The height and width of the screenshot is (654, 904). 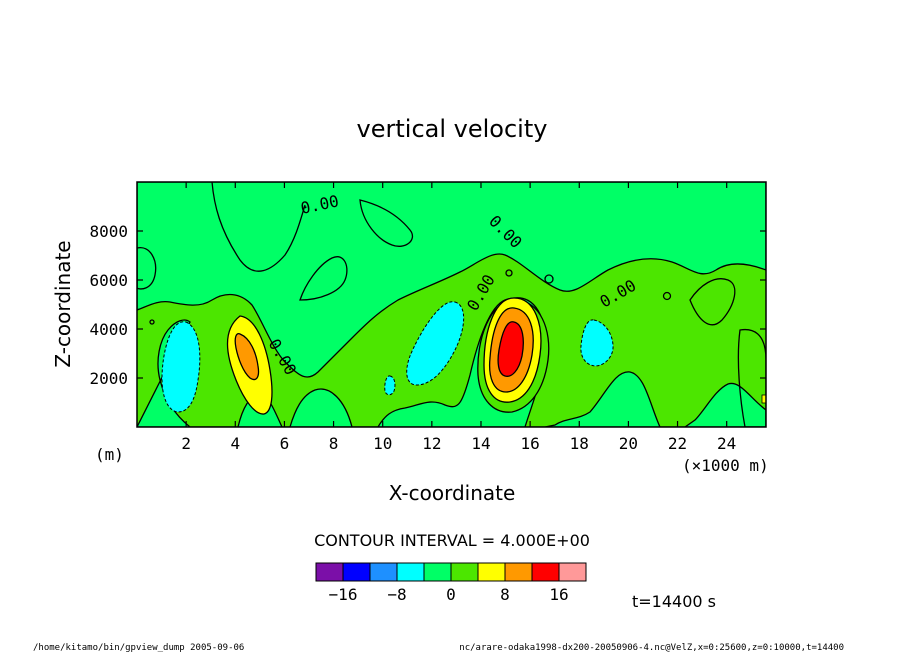 What do you see at coordinates (505, 594) in the screenshot?
I see `colorbar-tick-label-3: 8` at bounding box center [505, 594].